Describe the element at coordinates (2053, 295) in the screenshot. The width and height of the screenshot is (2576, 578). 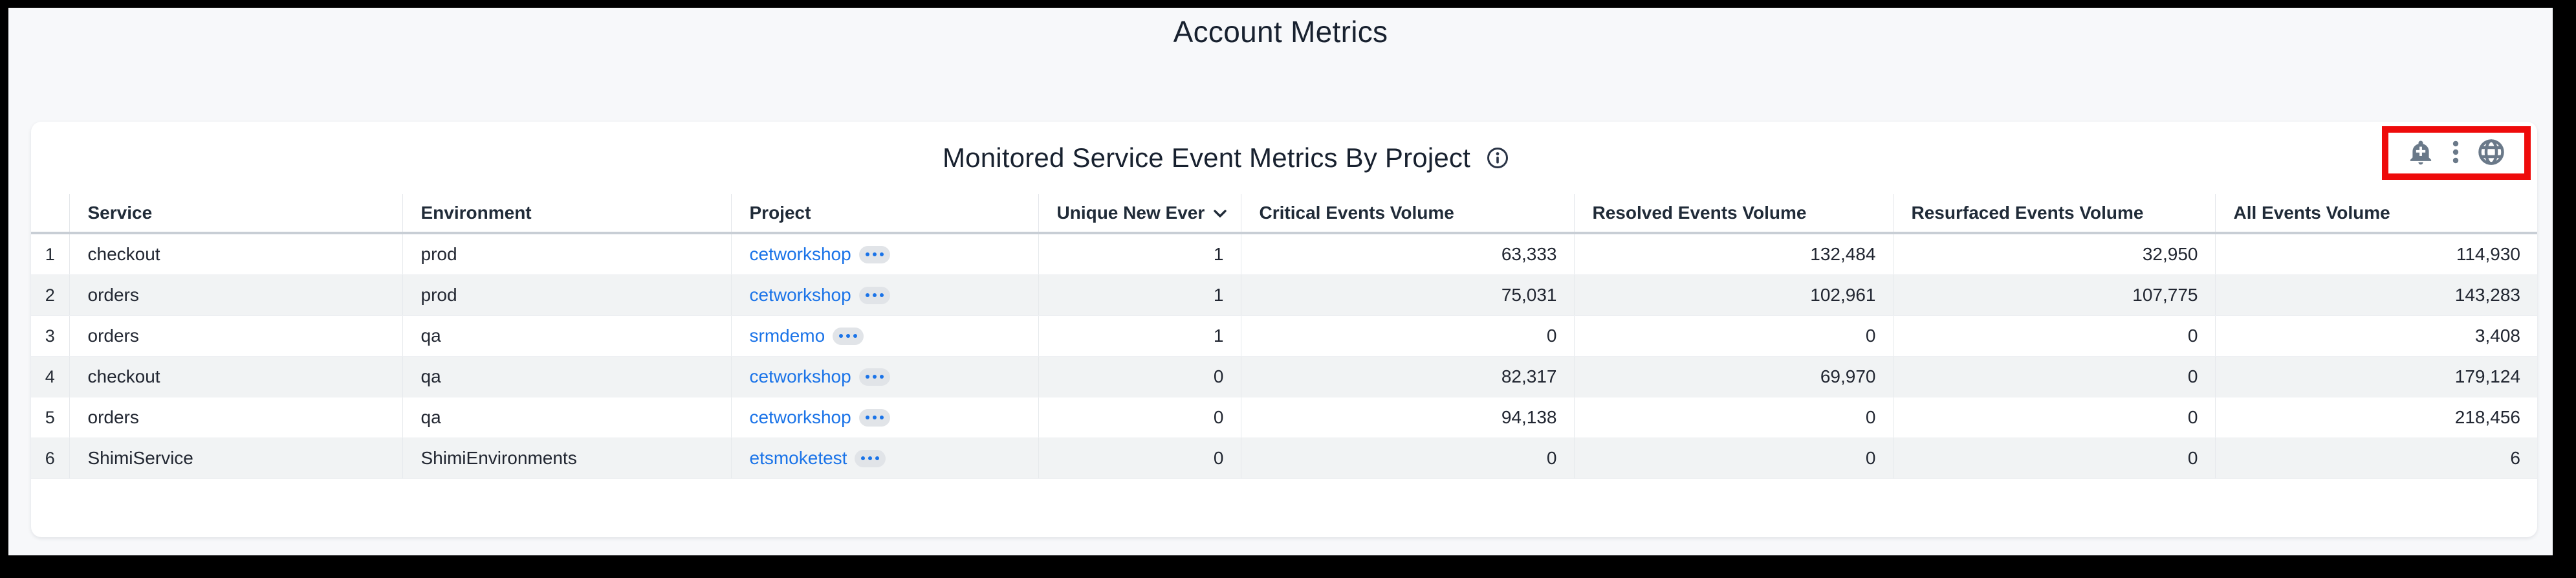
I see `cell-resurfaced-events-volume: 107,775` at that location.